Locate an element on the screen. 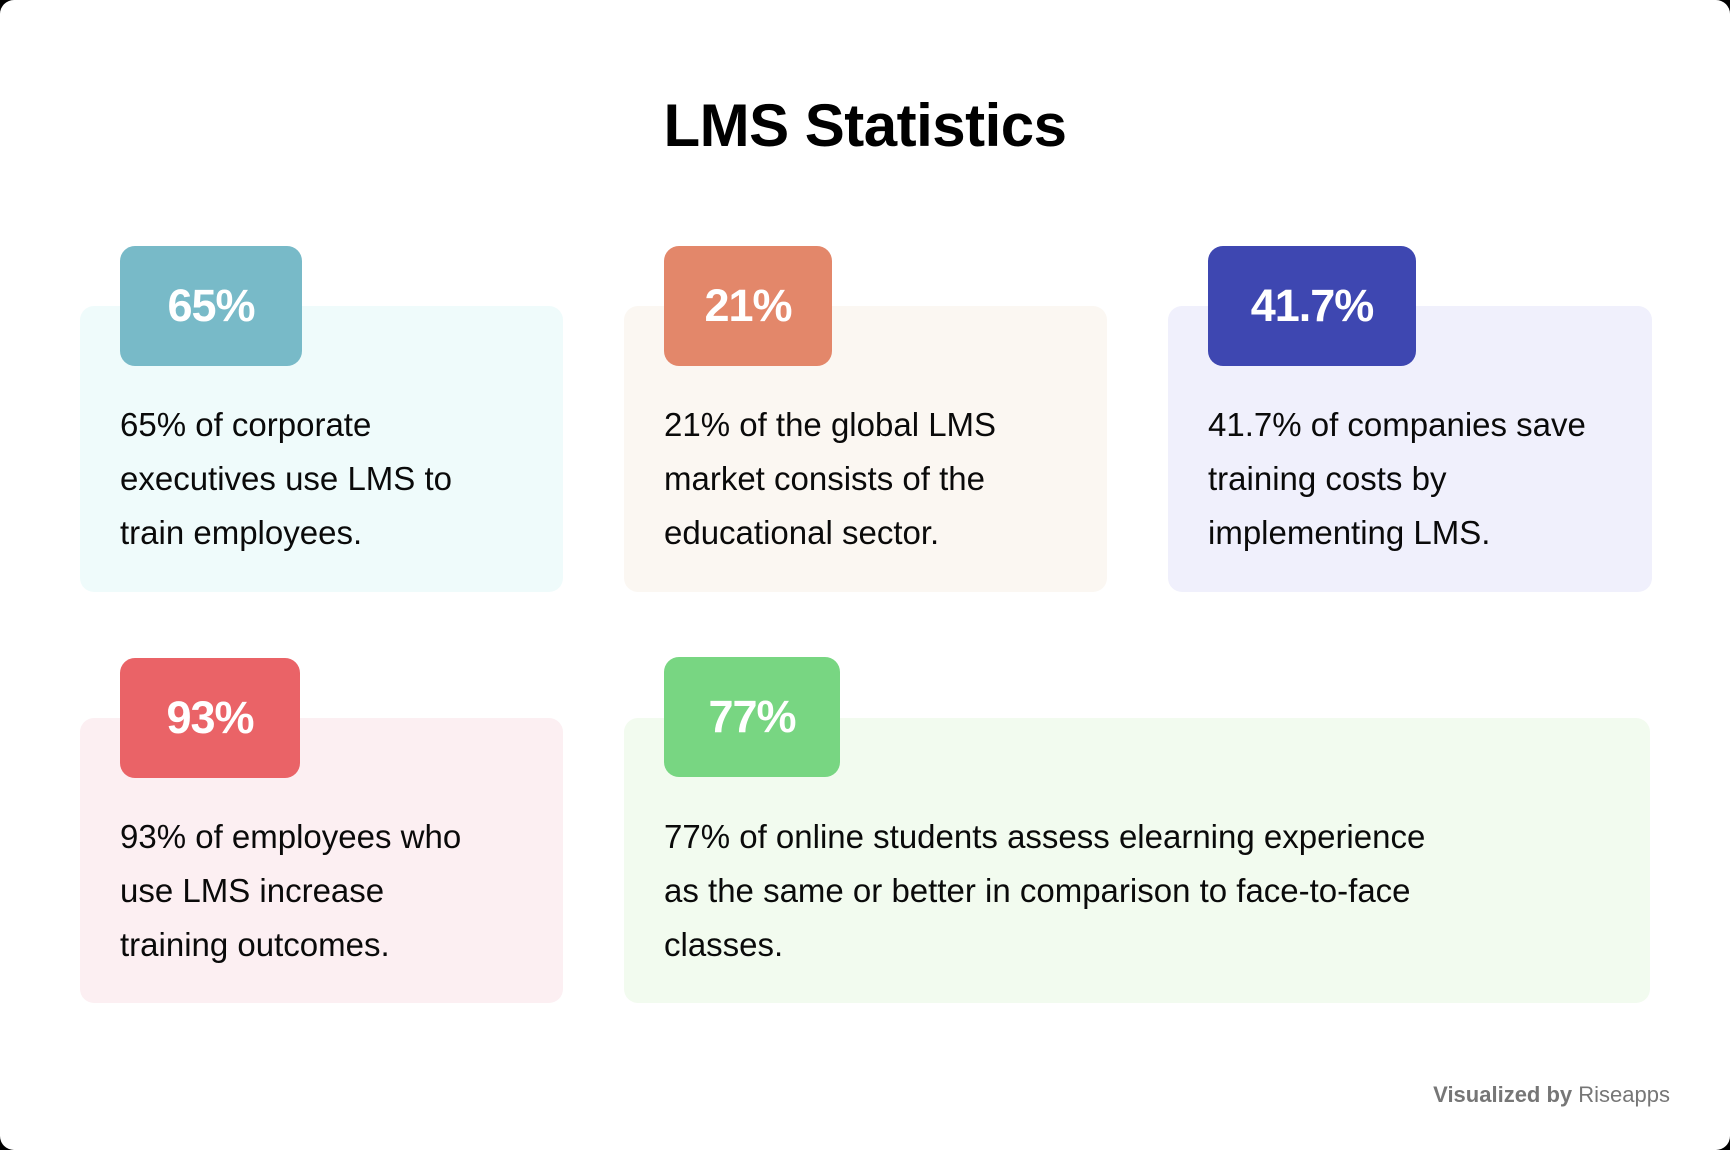  stat-value: 41.7% is located at coordinates (1312, 305).